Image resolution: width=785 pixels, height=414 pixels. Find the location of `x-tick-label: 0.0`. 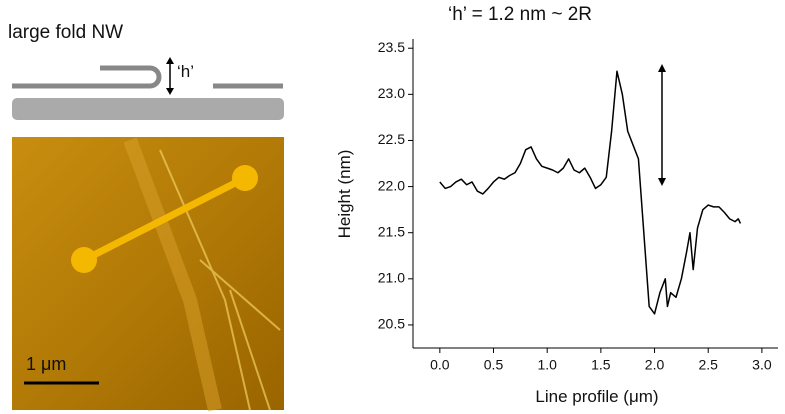

x-tick-label: 0.0 is located at coordinates (440, 365).